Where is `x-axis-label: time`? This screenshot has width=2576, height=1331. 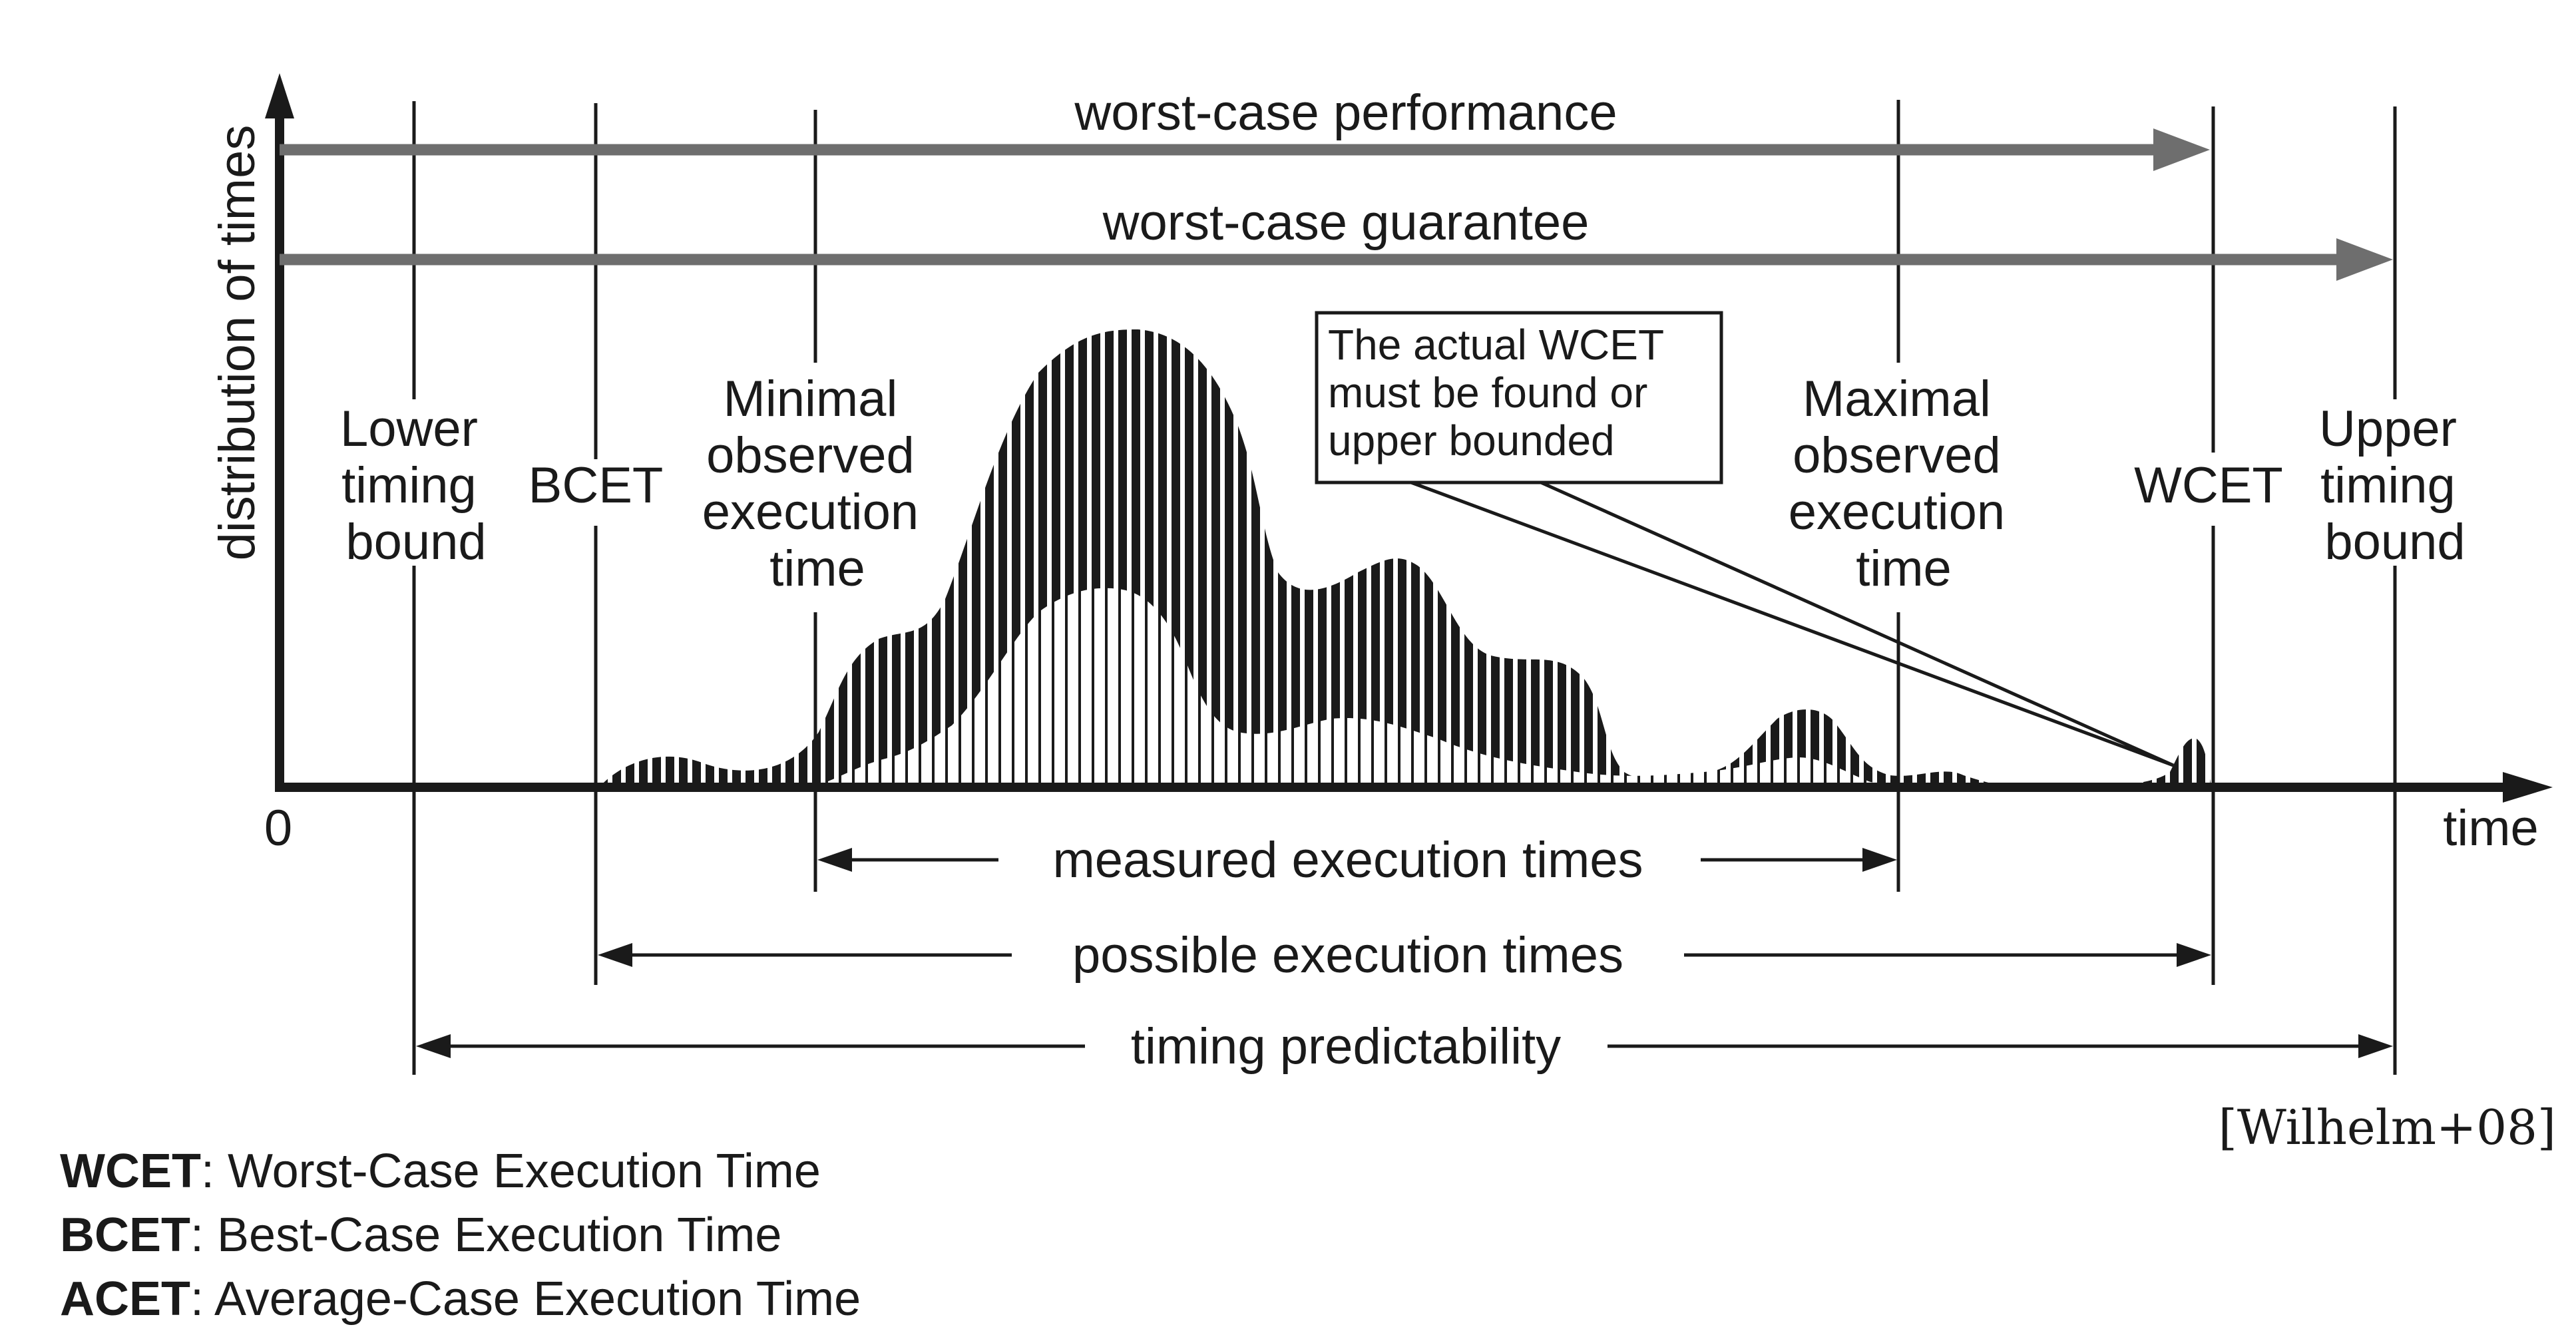 x-axis-label: time is located at coordinates (2491, 828).